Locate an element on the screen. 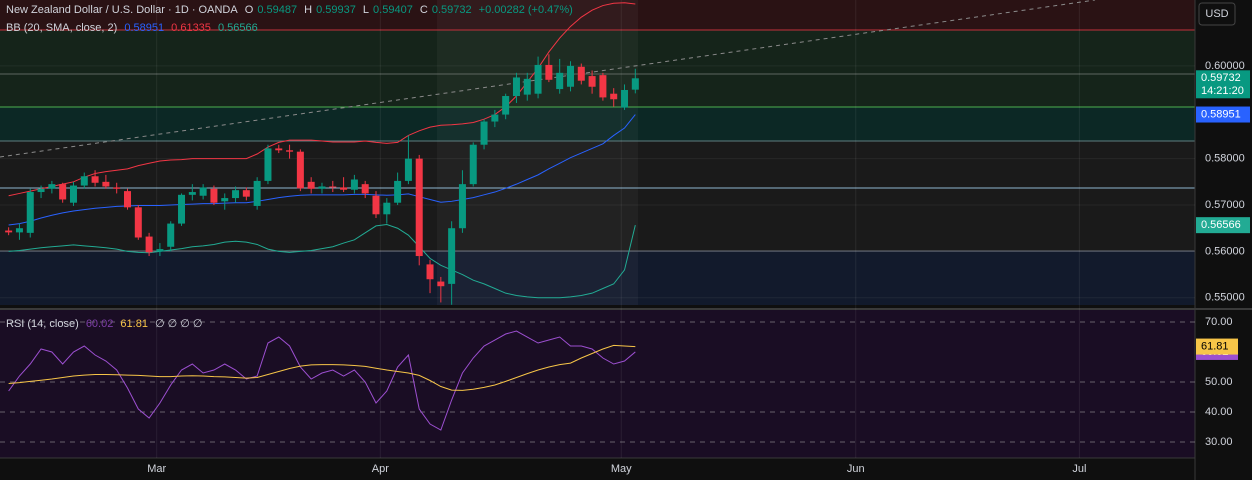 The width and height of the screenshot is (1252, 480). ohlc-value: 0.59732 is located at coordinates (451, 10).